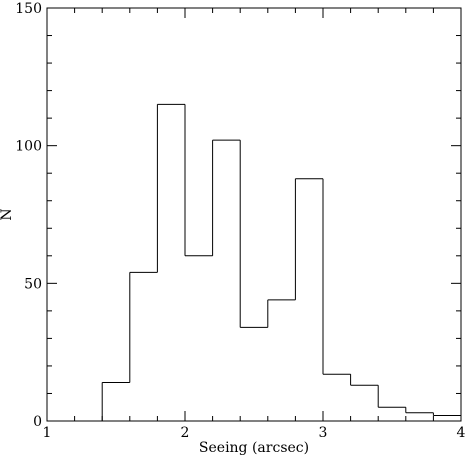 The height and width of the screenshot is (459, 466). What do you see at coordinates (185, 433) in the screenshot?
I see `x-tick-label: 2` at bounding box center [185, 433].